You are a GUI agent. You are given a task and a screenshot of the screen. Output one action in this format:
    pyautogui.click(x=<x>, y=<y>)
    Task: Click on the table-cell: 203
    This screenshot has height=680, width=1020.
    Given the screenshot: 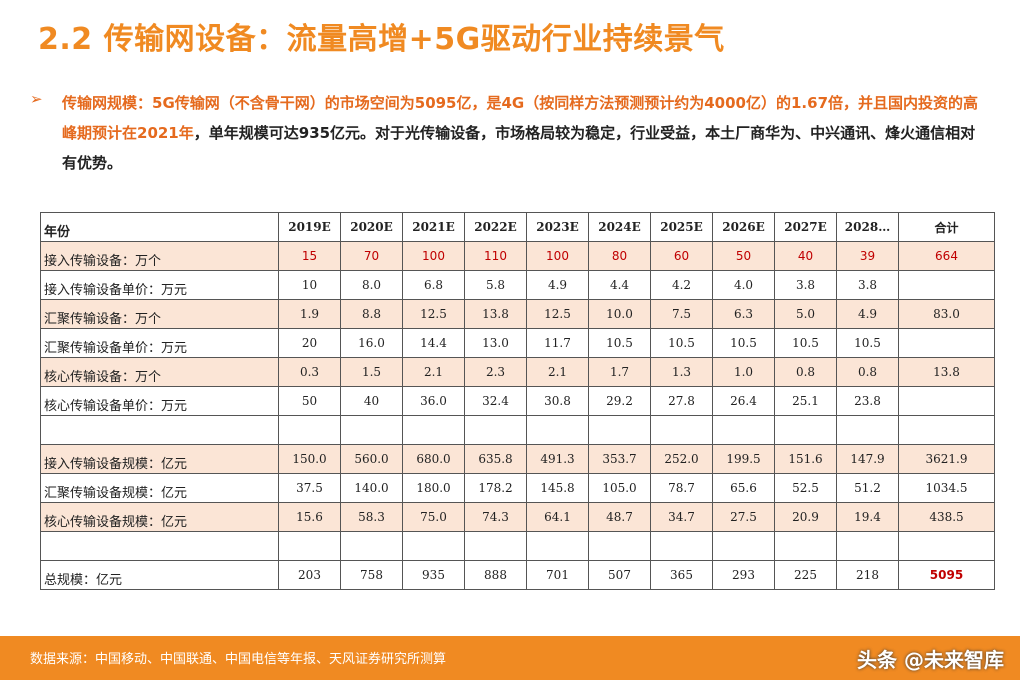 What is the action you would take?
    pyautogui.click(x=309, y=575)
    